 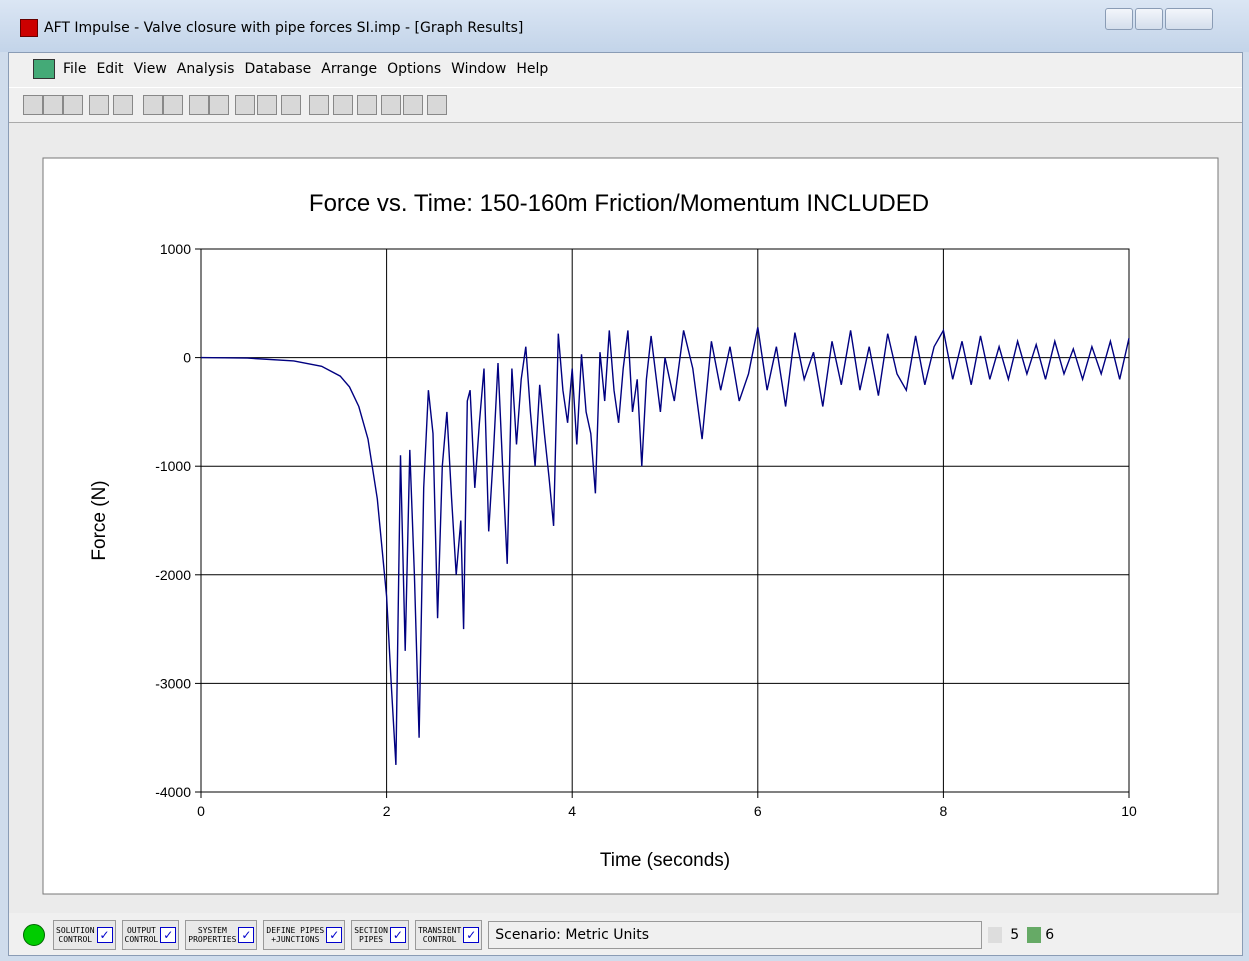 What do you see at coordinates (187, 358) in the screenshot?
I see `y-tick-label: 0` at bounding box center [187, 358].